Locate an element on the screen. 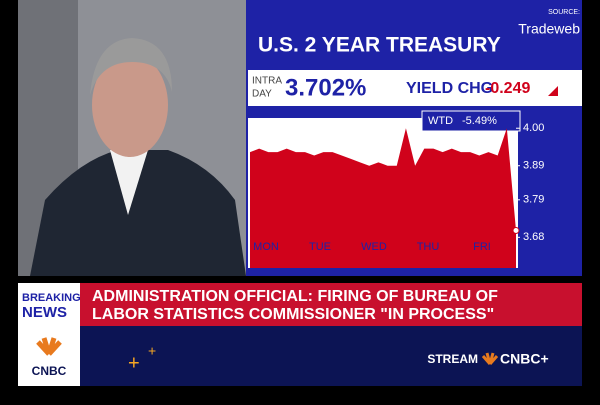 This screenshot has width=600, height=405. tag: NEWS is located at coordinates (44, 312).